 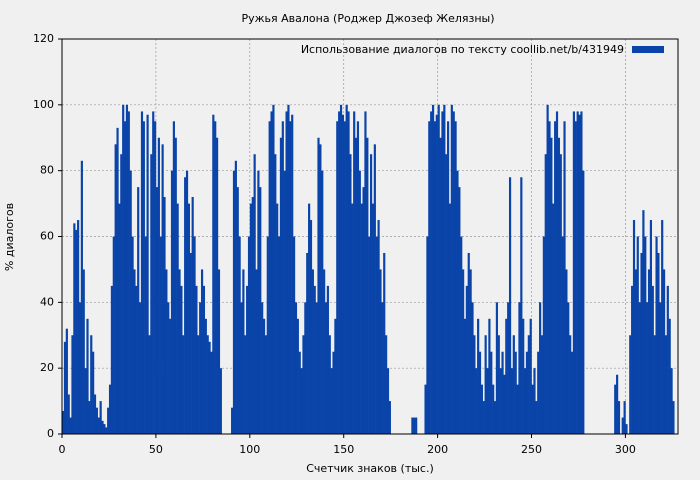 I want to click on y-tick-label: 100, so click(x=43, y=104).